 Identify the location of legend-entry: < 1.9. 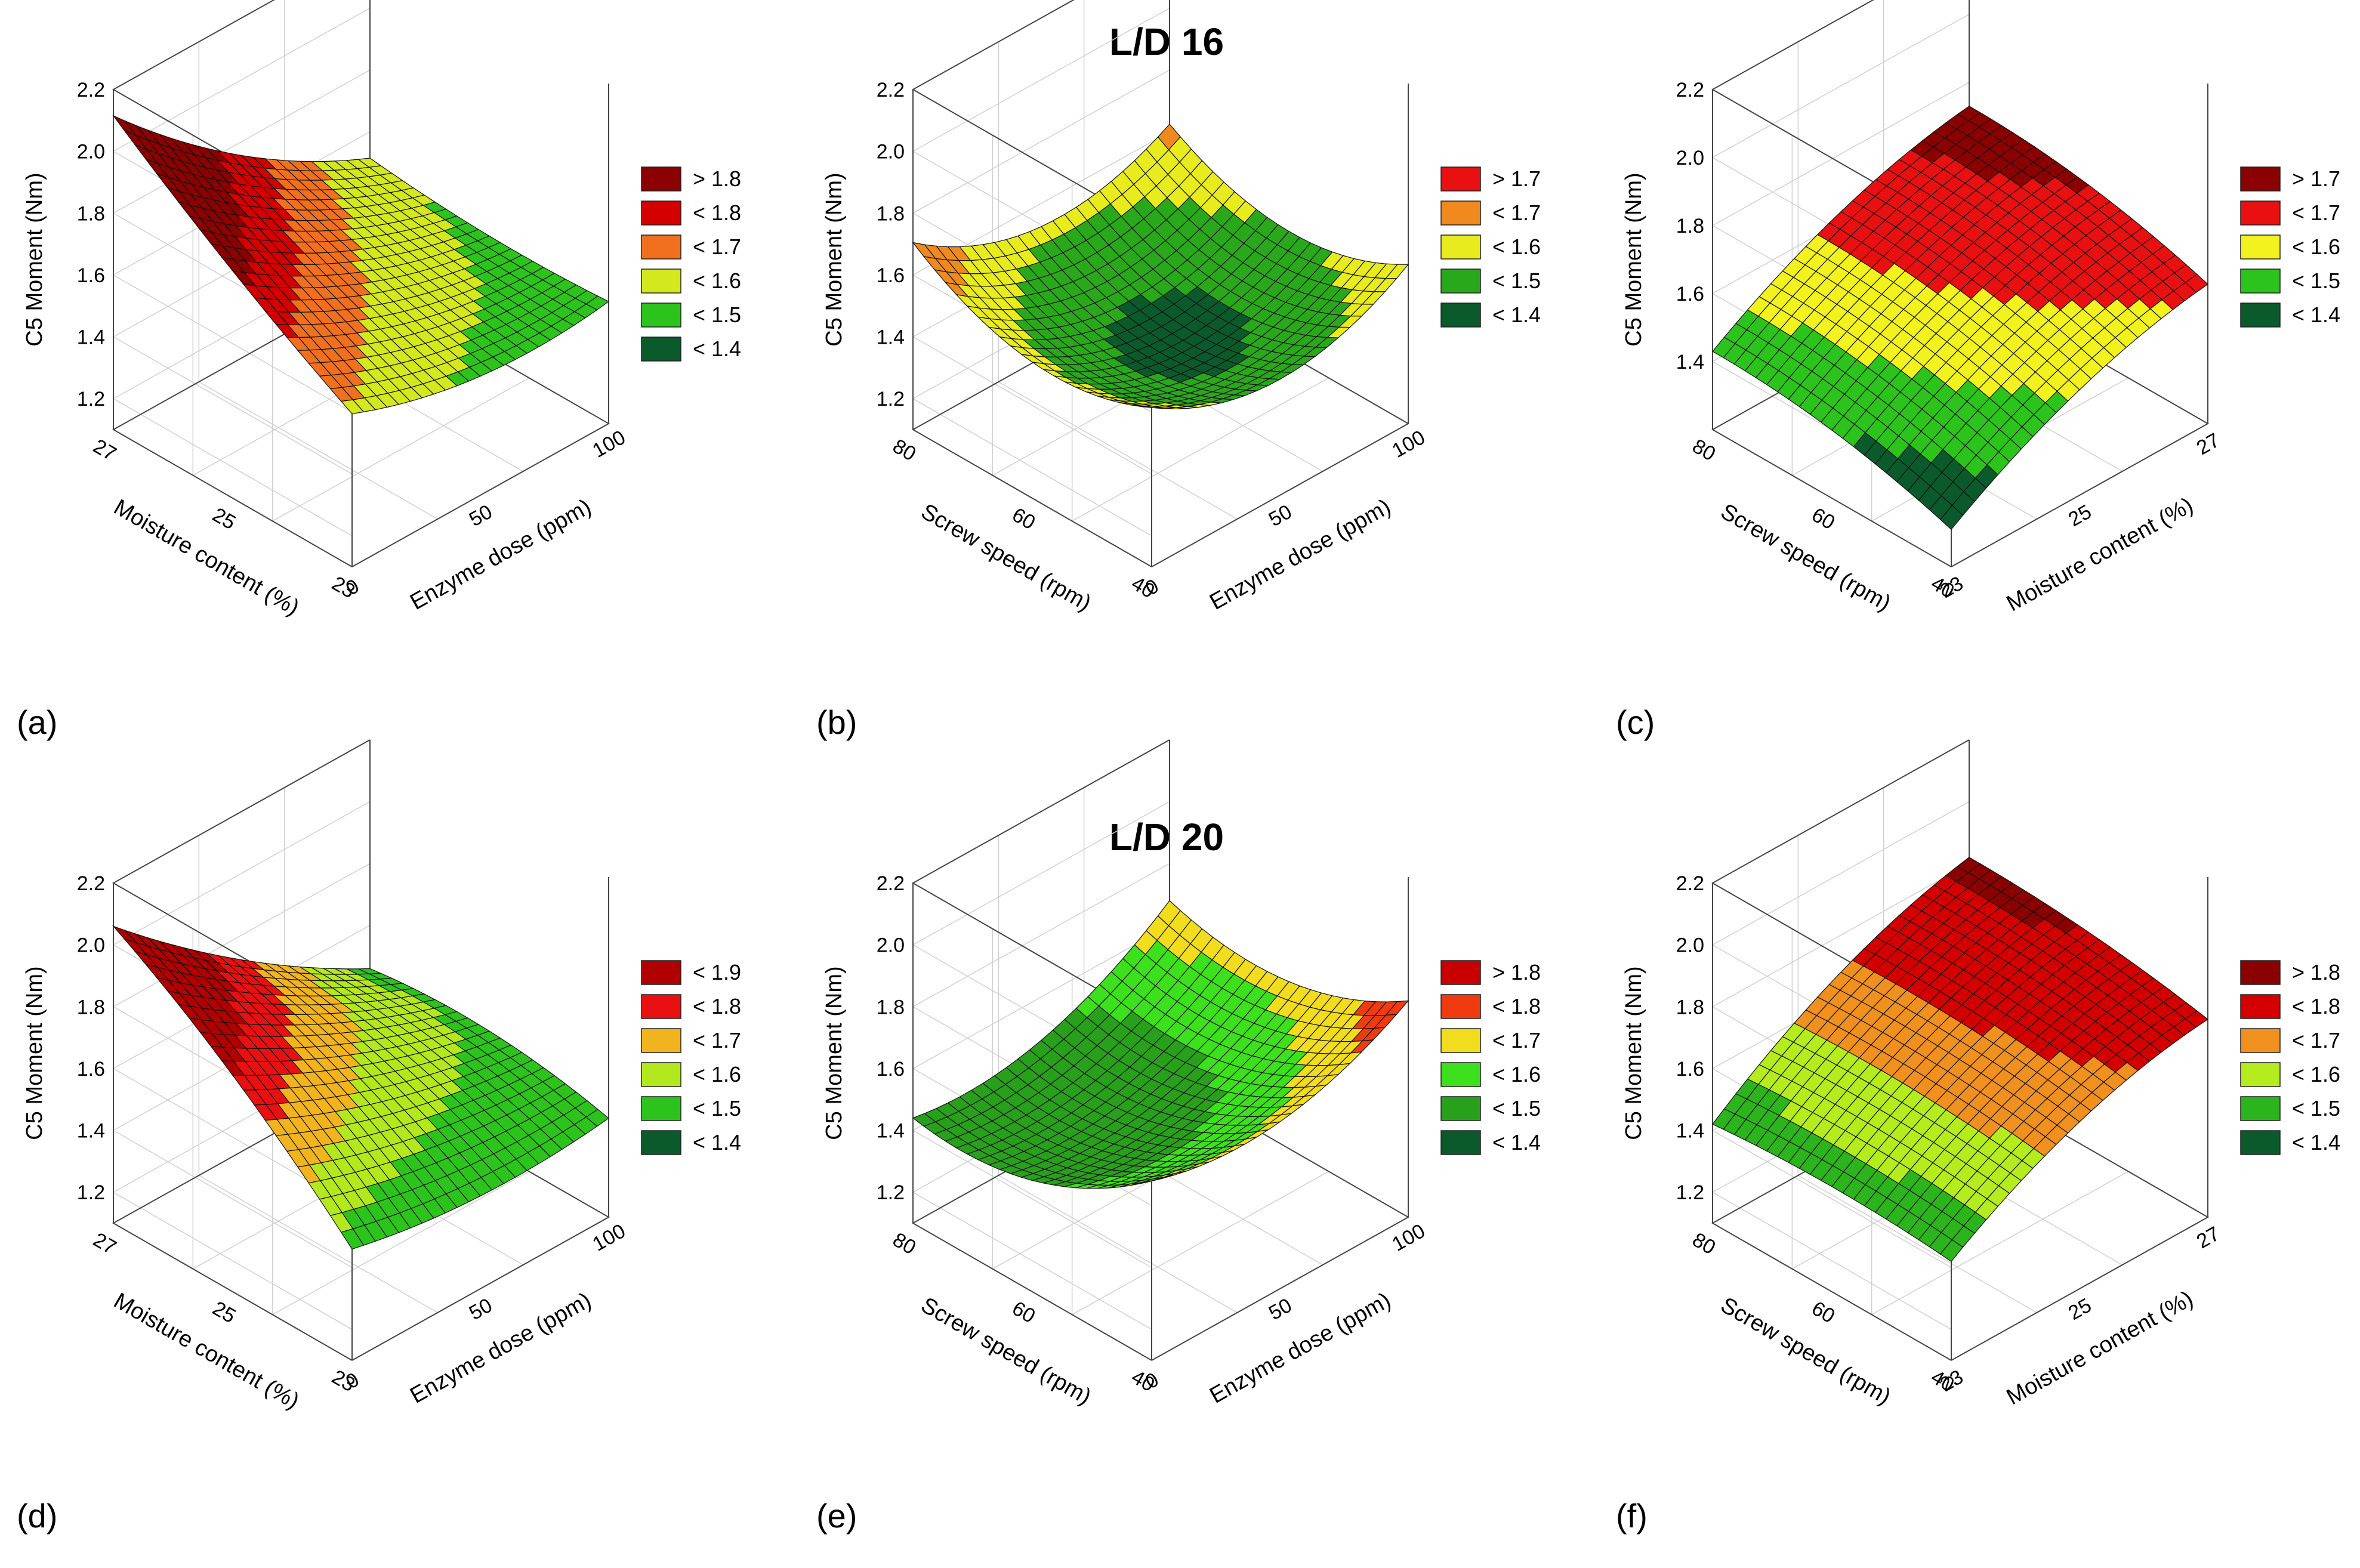
(717, 972).